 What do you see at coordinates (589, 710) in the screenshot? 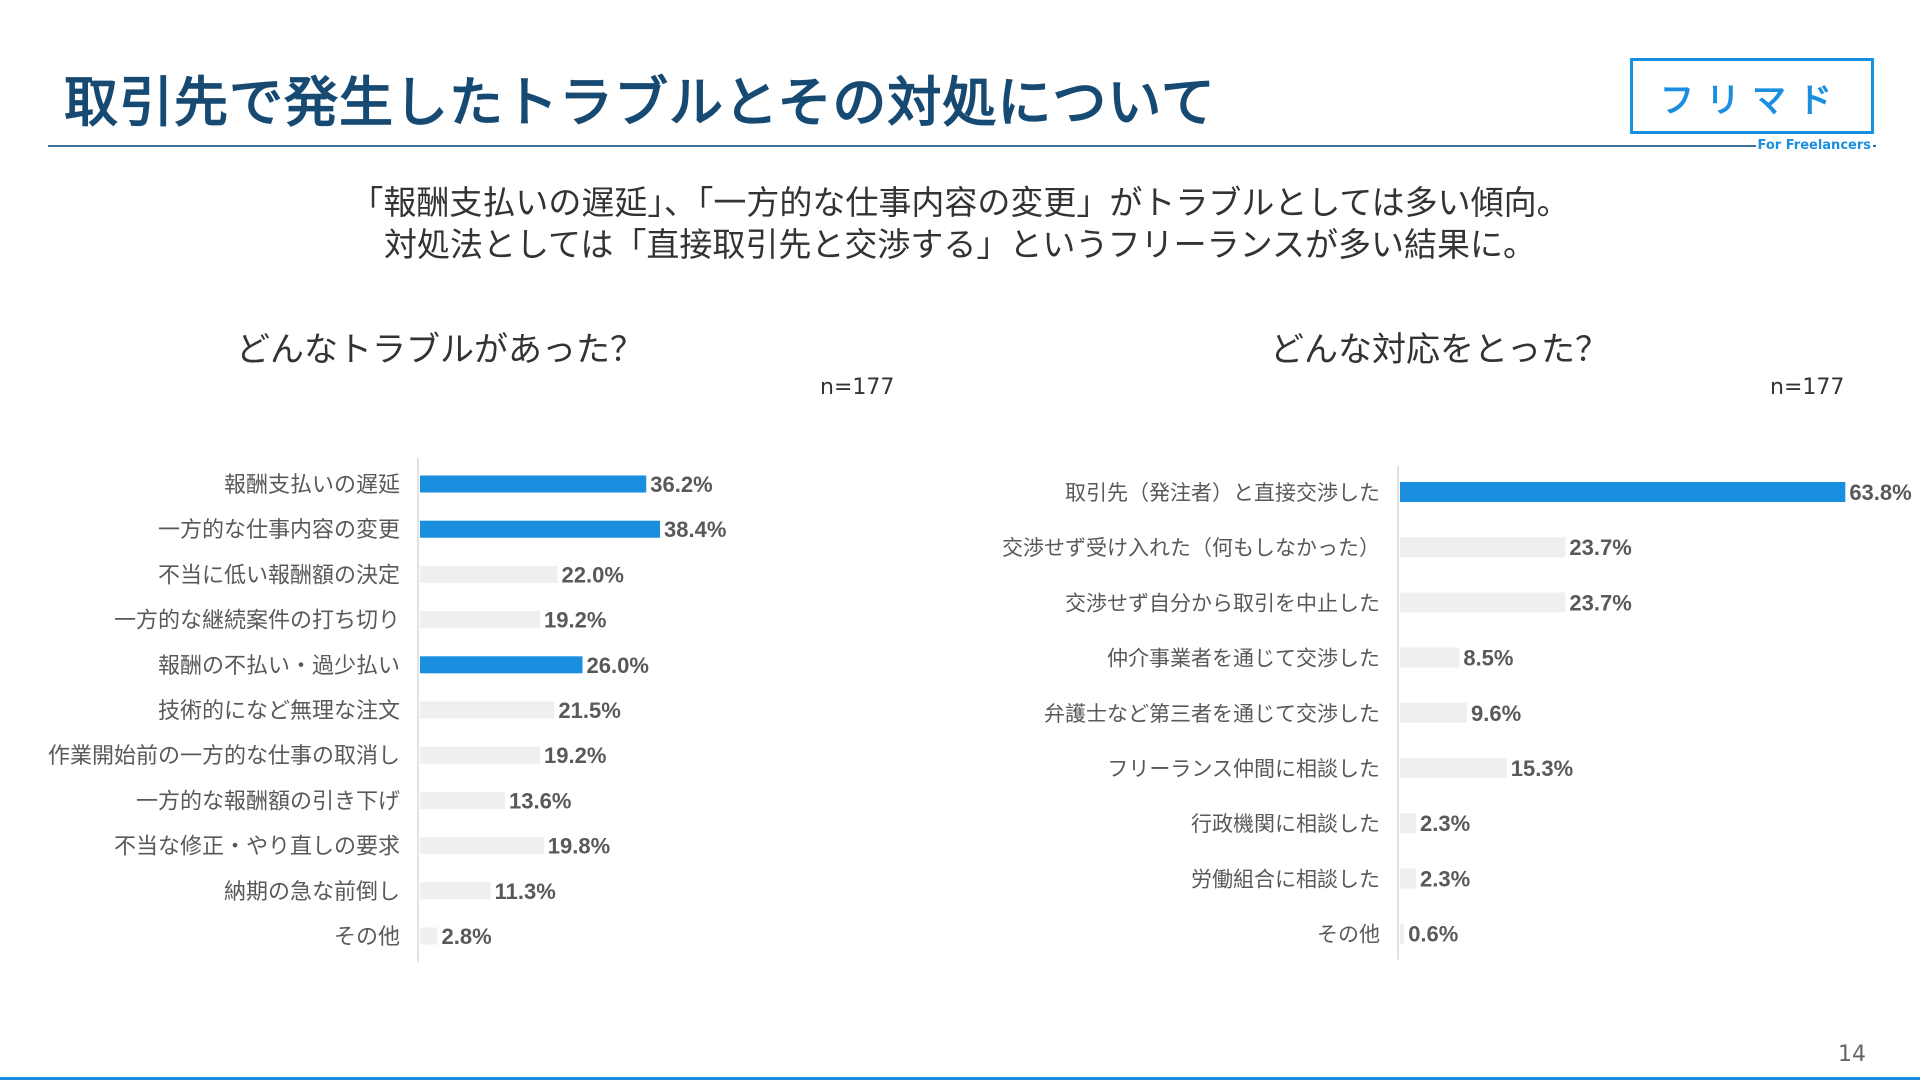
I see `trouble-value-label: 21.5%` at bounding box center [589, 710].